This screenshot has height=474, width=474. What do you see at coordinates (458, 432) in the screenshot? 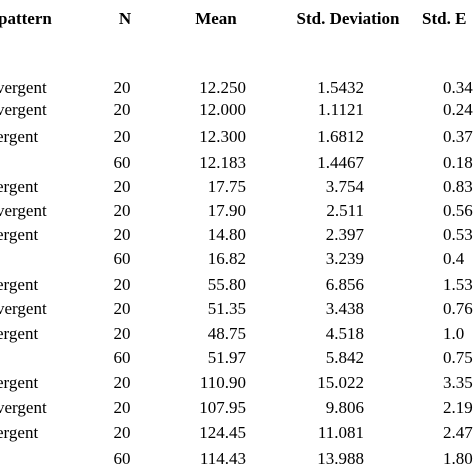
I see `cell-std-error: 2.47` at bounding box center [458, 432].